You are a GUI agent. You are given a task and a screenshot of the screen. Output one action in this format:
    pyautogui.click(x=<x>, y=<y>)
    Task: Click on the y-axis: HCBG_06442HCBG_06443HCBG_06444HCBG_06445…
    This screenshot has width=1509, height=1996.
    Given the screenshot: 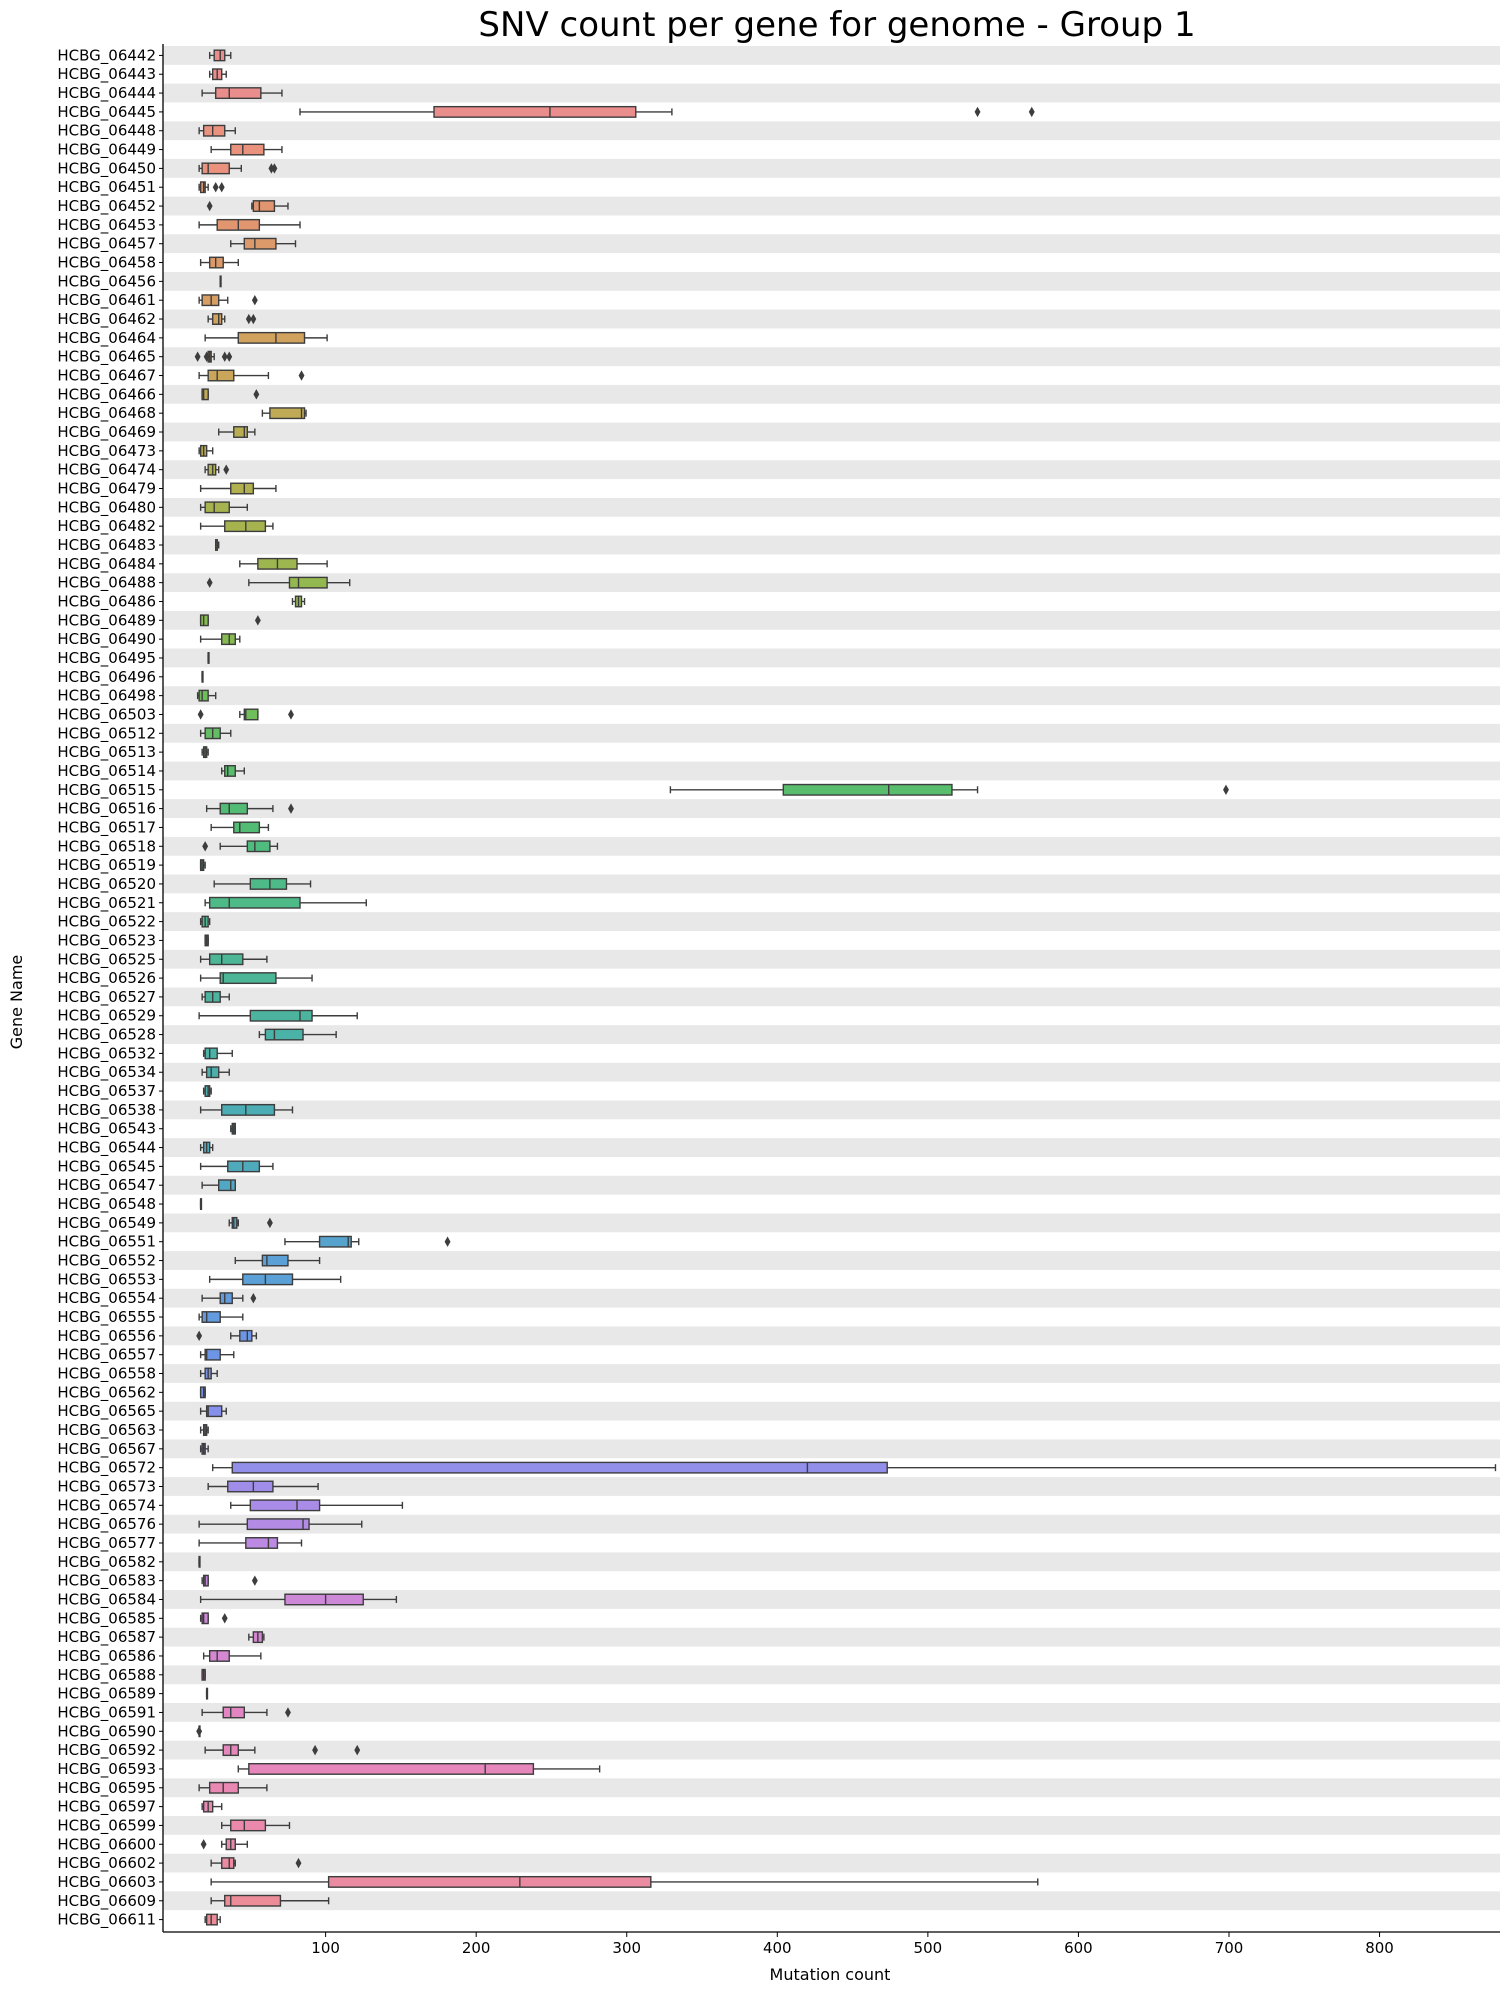 What is the action you would take?
    pyautogui.click(x=110, y=988)
    